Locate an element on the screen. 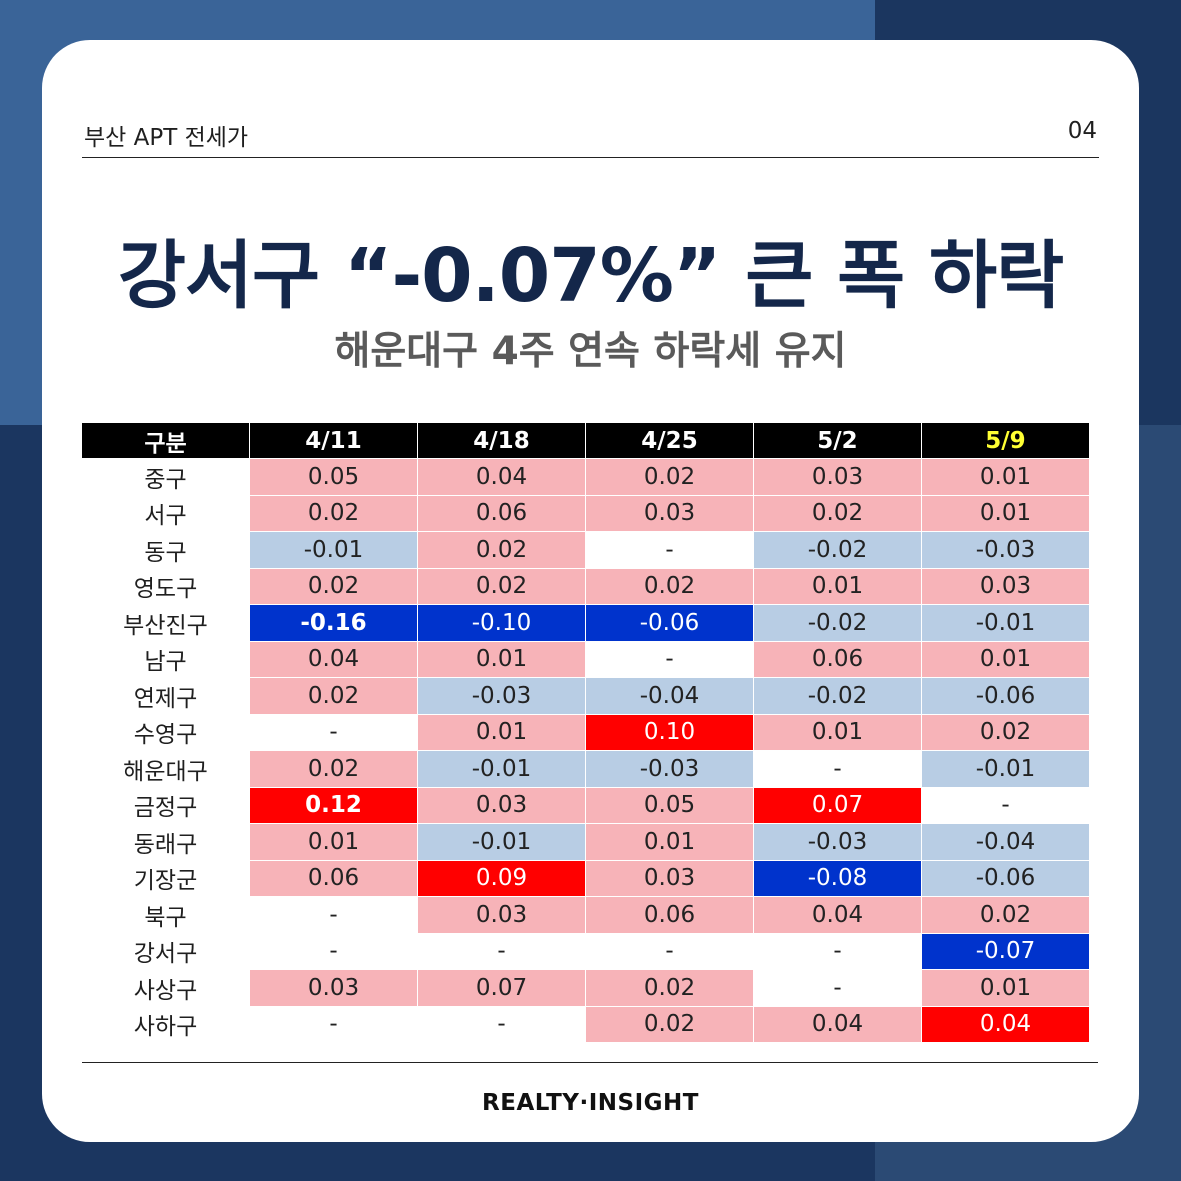  section-label: 부산 APT 전세가 is located at coordinates (166, 138).